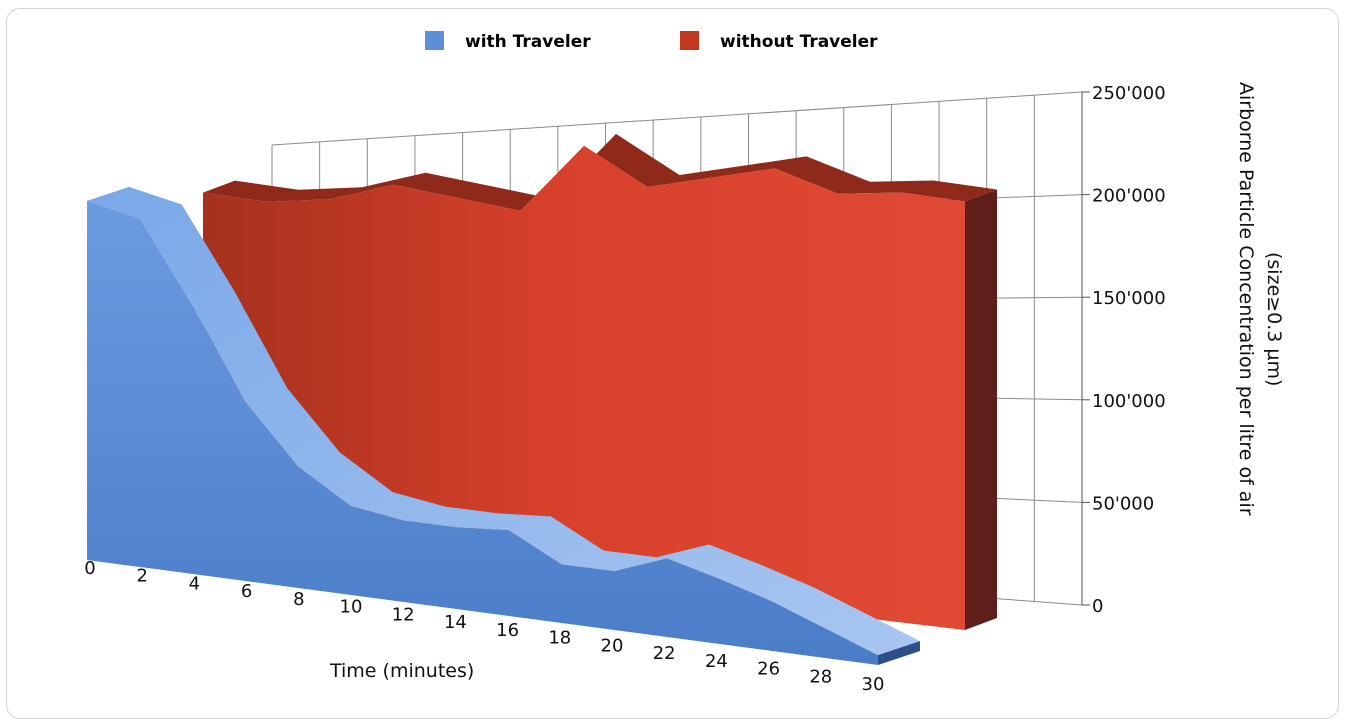 Image resolution: width=1345 pixels, height=725 pixels. What do you see at coordinates (600, 172) in the screenshot?
I see `series-without-traveler-top` at bounding box center [600, 172].